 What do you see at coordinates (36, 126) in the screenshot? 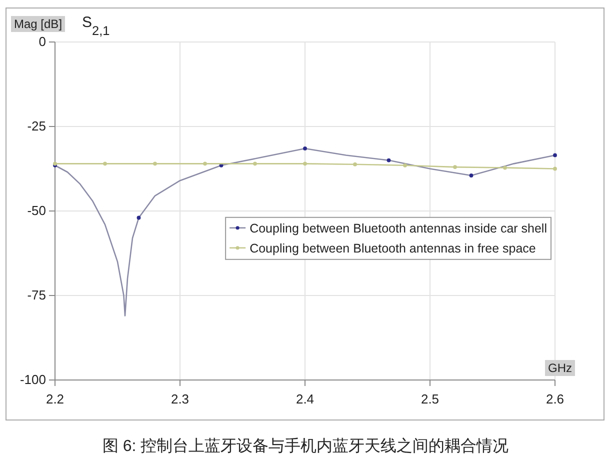
I see `y-tick-label: -25` at bounding box center [36, 126].